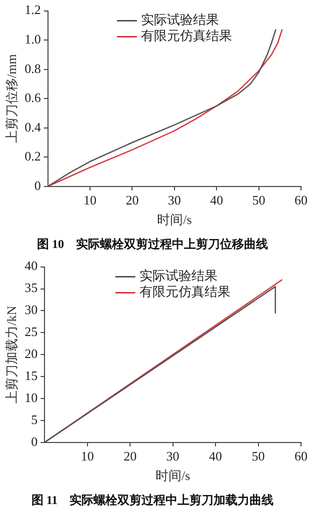 The width and height of the screenshot is (321, 512). Describe the element at coordinates (31, 310) in the screenshot. I see `y-tick-label: 30` at that location.